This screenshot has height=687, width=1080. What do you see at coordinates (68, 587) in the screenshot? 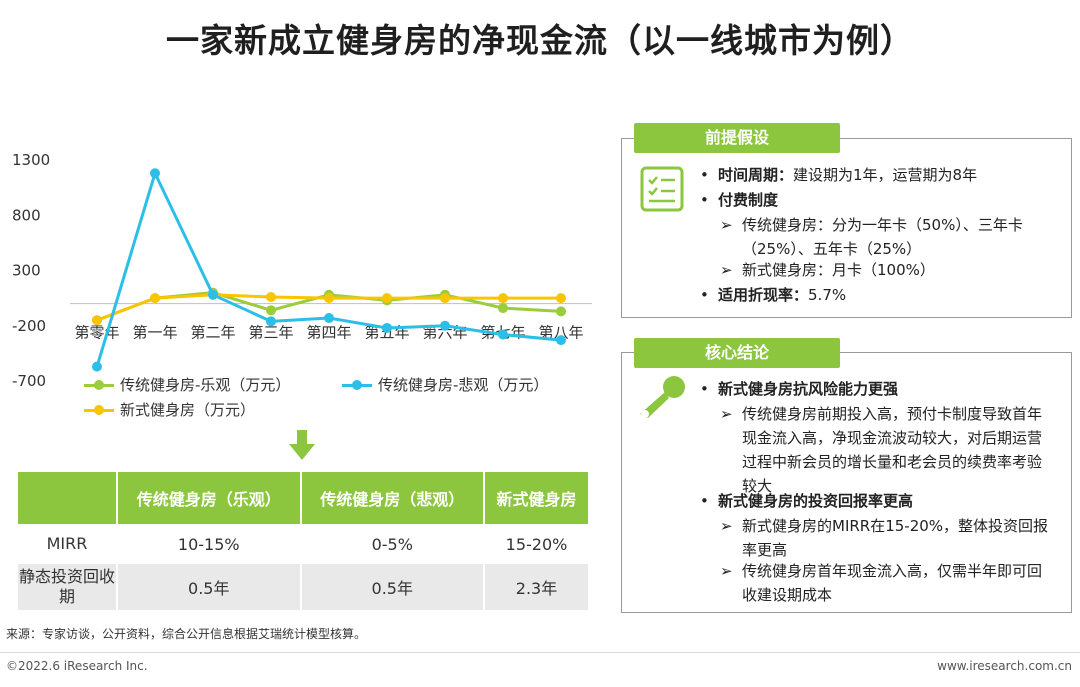
I see `table-row-header: 静态投资回收期` at bounding box center [68, 587].